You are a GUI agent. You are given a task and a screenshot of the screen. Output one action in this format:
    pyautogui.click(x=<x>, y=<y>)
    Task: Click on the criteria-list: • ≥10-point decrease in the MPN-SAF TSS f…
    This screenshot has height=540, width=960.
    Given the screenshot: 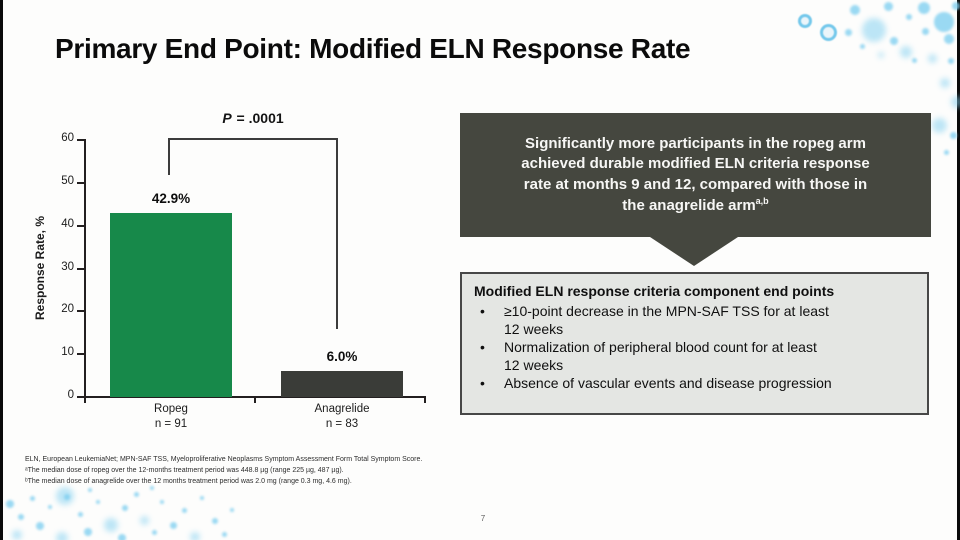 What is the action you would take?
    pyautogui.click(x=695, y=347)
    